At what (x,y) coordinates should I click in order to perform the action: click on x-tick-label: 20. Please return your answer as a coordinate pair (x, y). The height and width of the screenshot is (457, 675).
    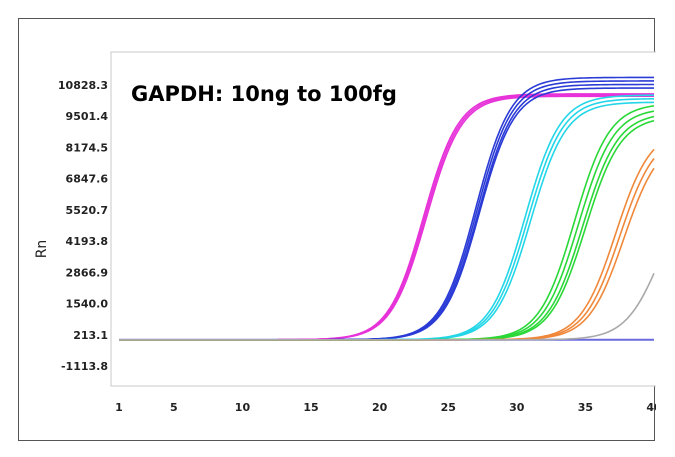
    Looking at the image, I should click on (380, 407).